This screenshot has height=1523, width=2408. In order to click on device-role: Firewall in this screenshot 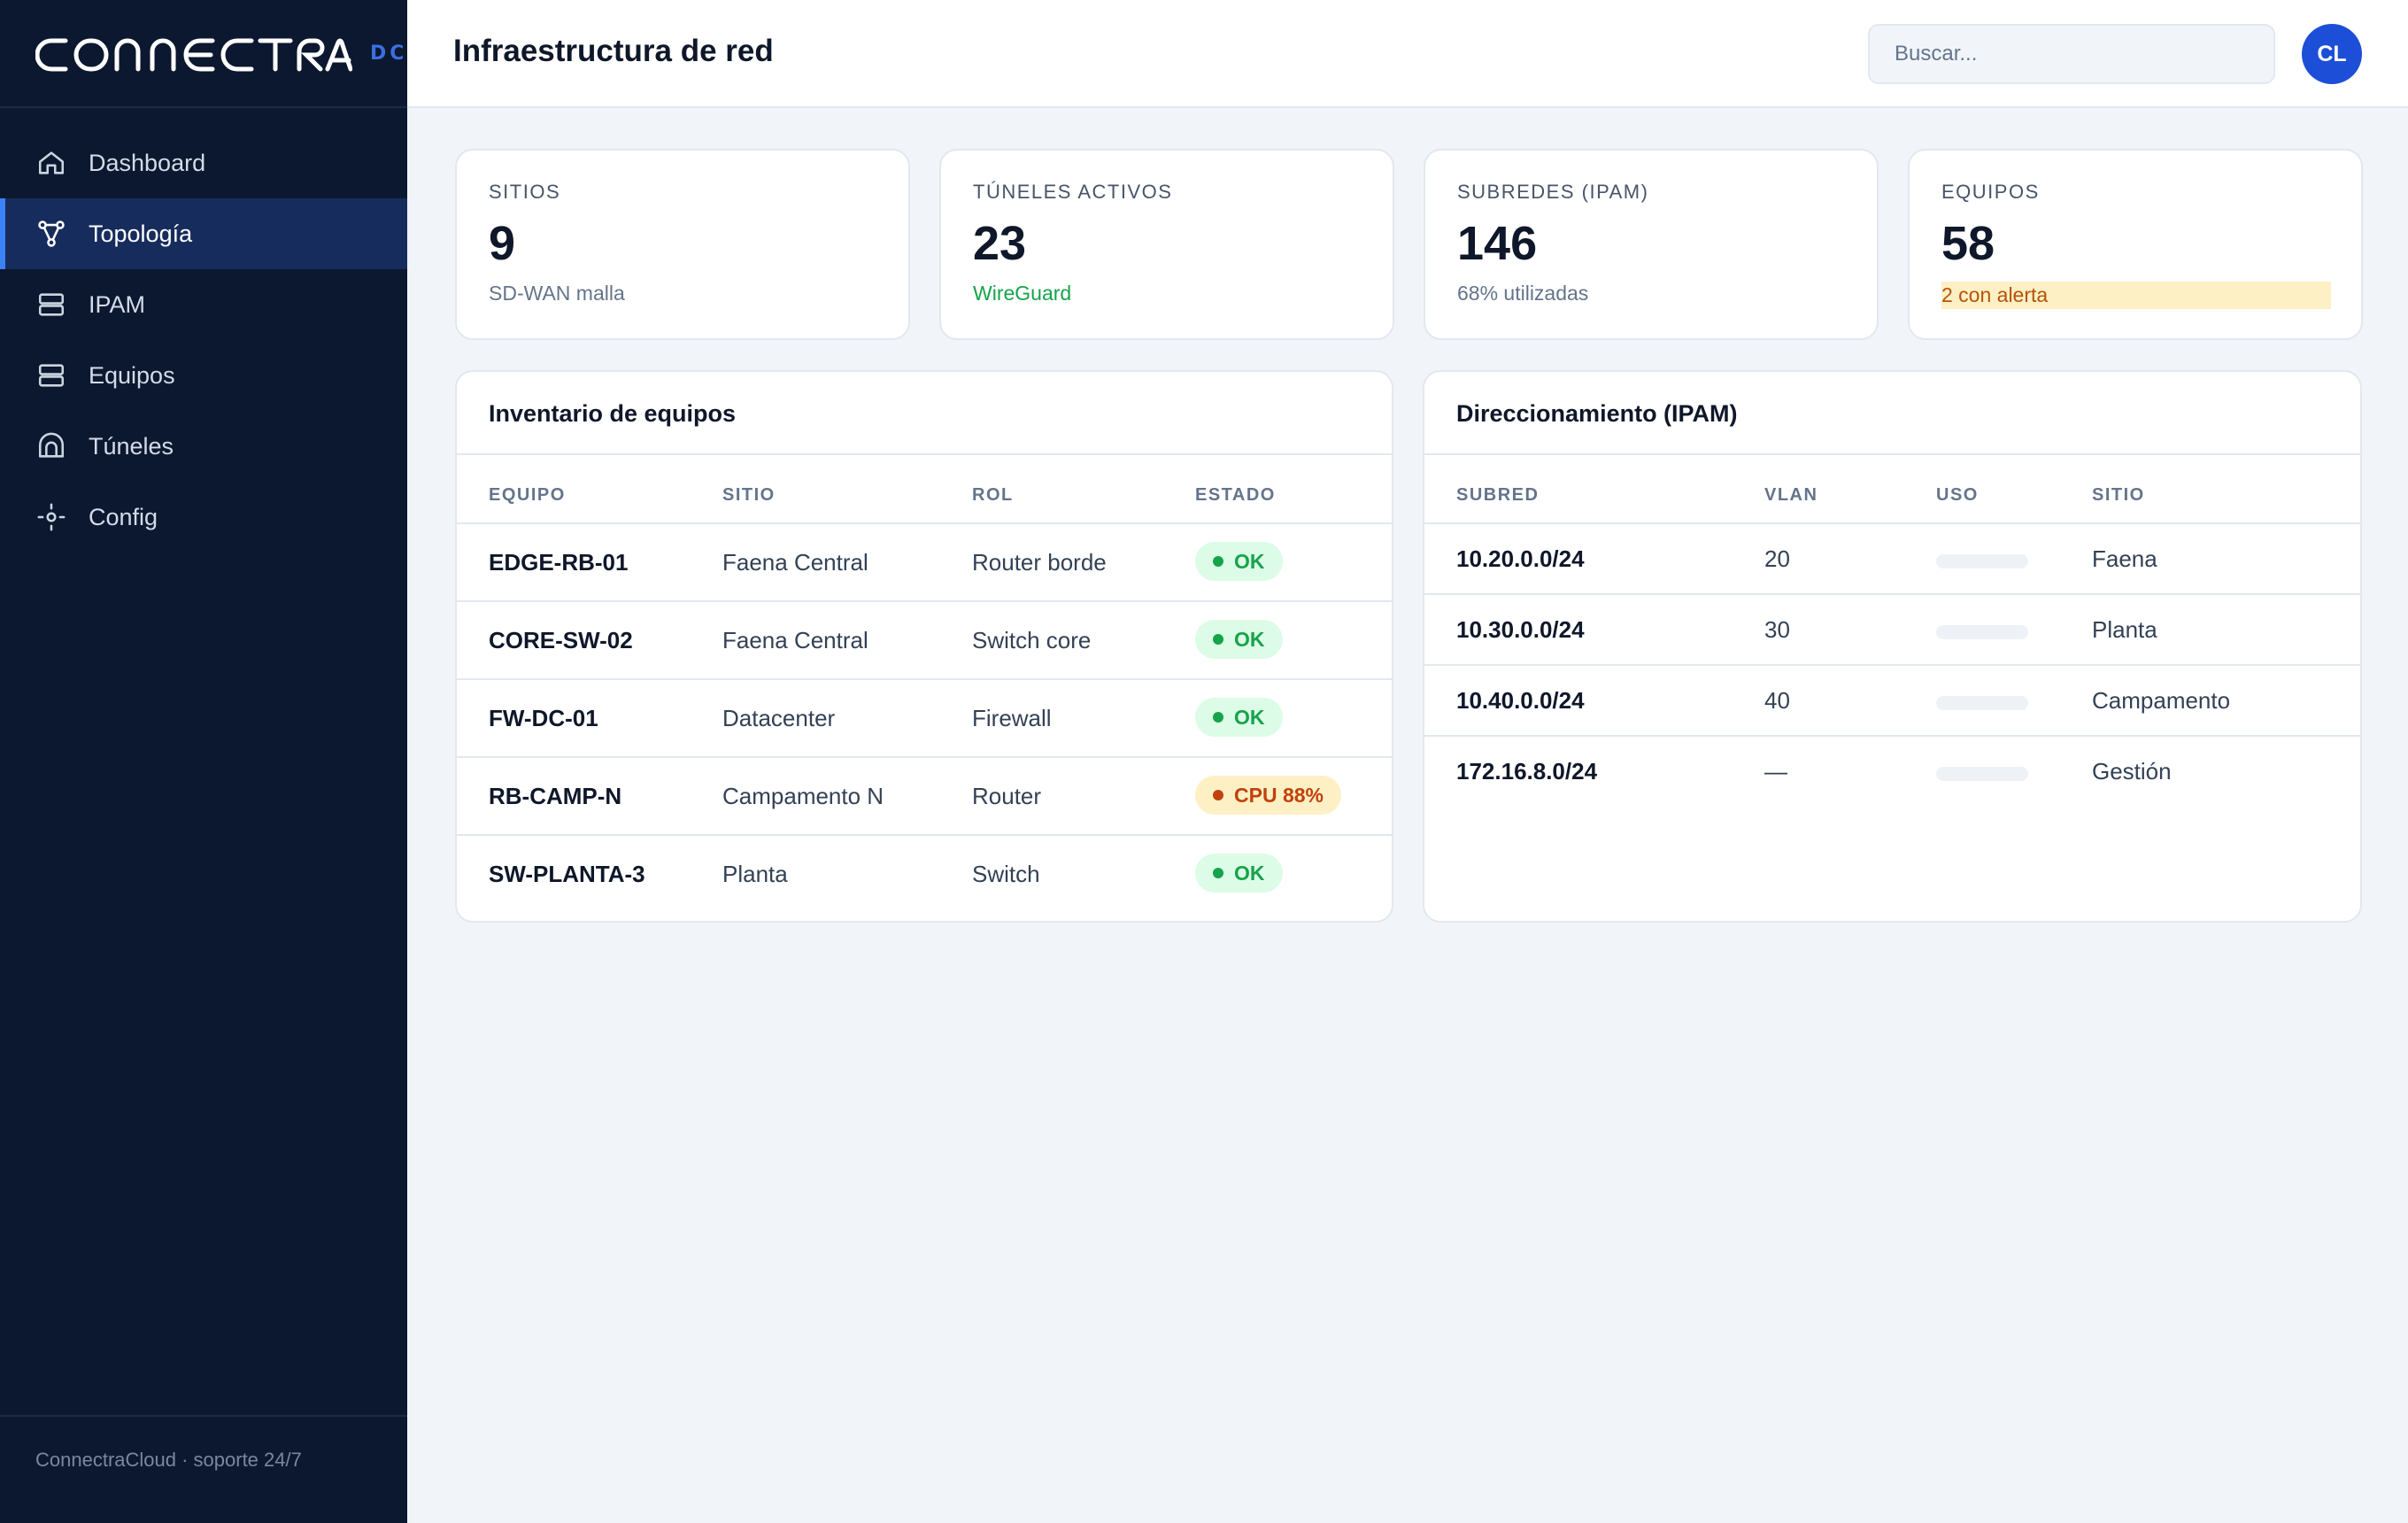, I will do `click(1012, 718)`.